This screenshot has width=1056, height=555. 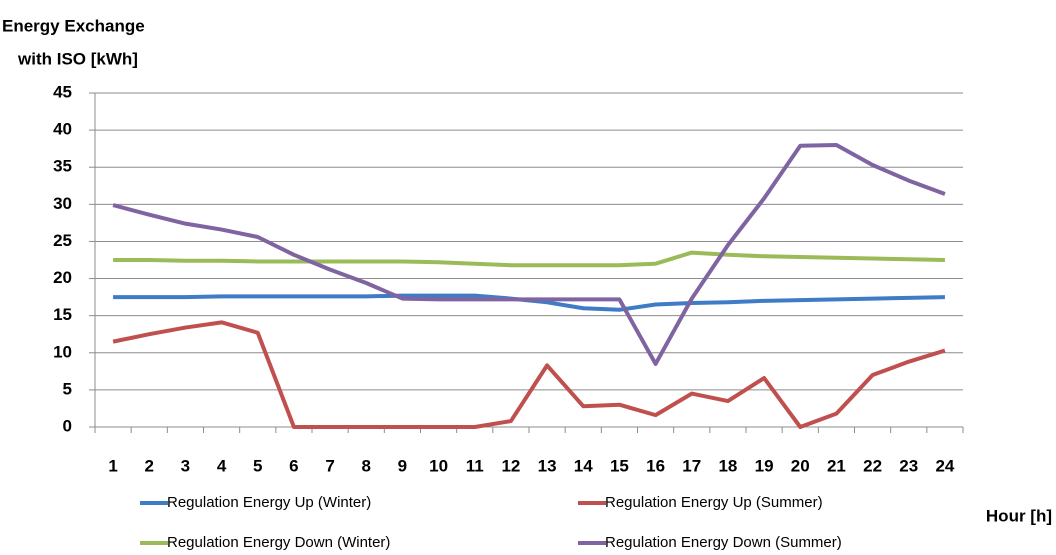 I want to click on x-tick-label: 21, so click(x=836, y=465).